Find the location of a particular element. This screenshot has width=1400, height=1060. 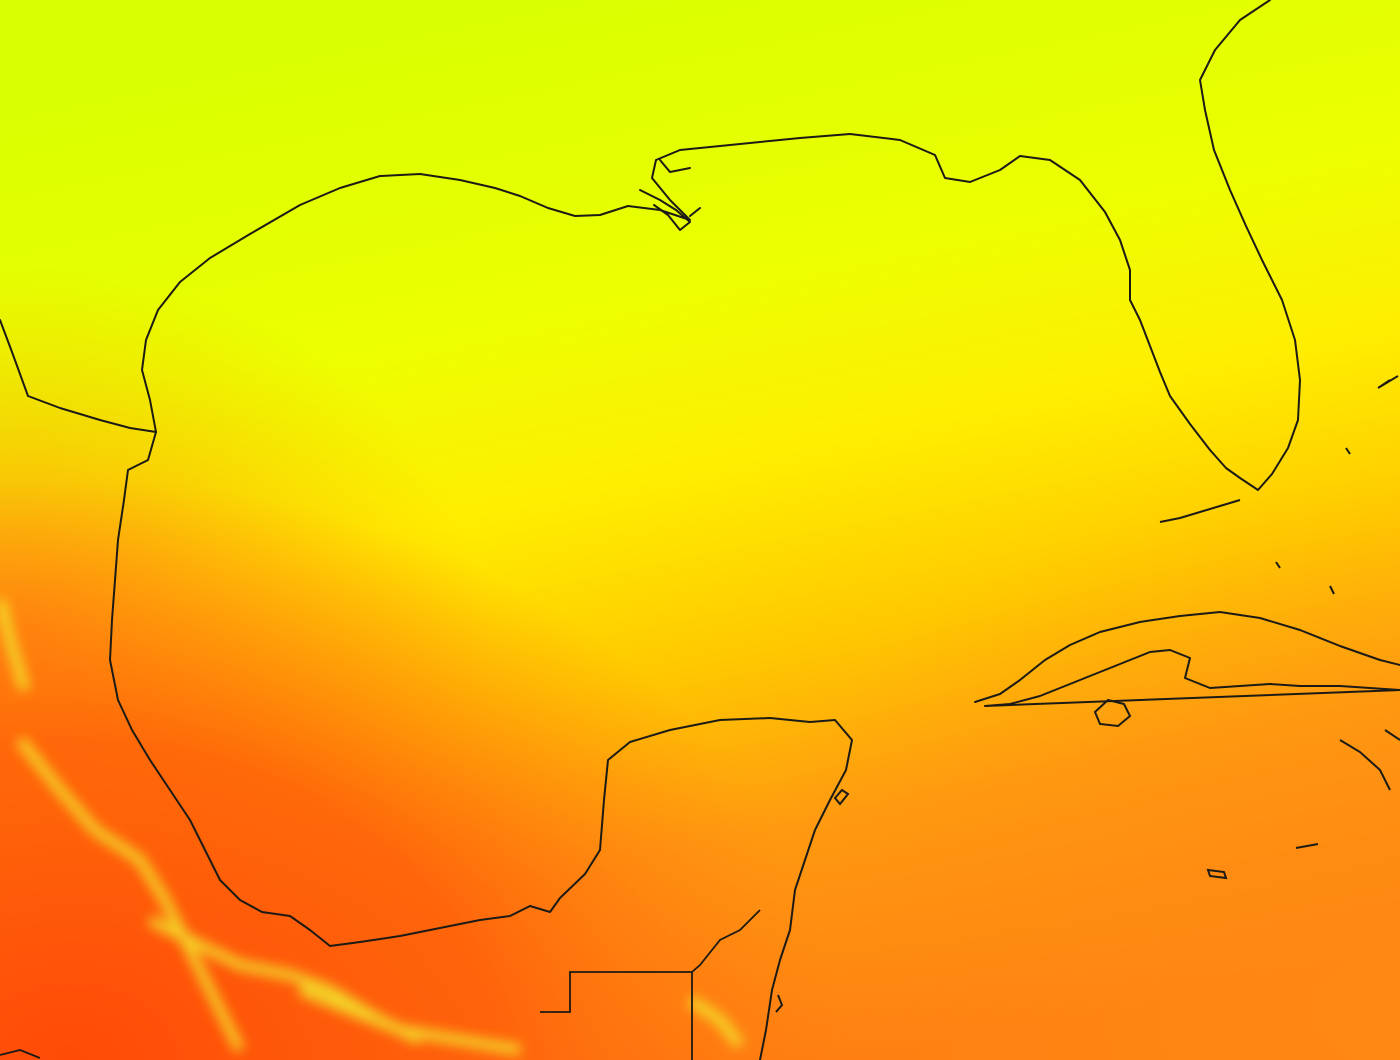

guatemala-border is located at coordinates (616, 1015).